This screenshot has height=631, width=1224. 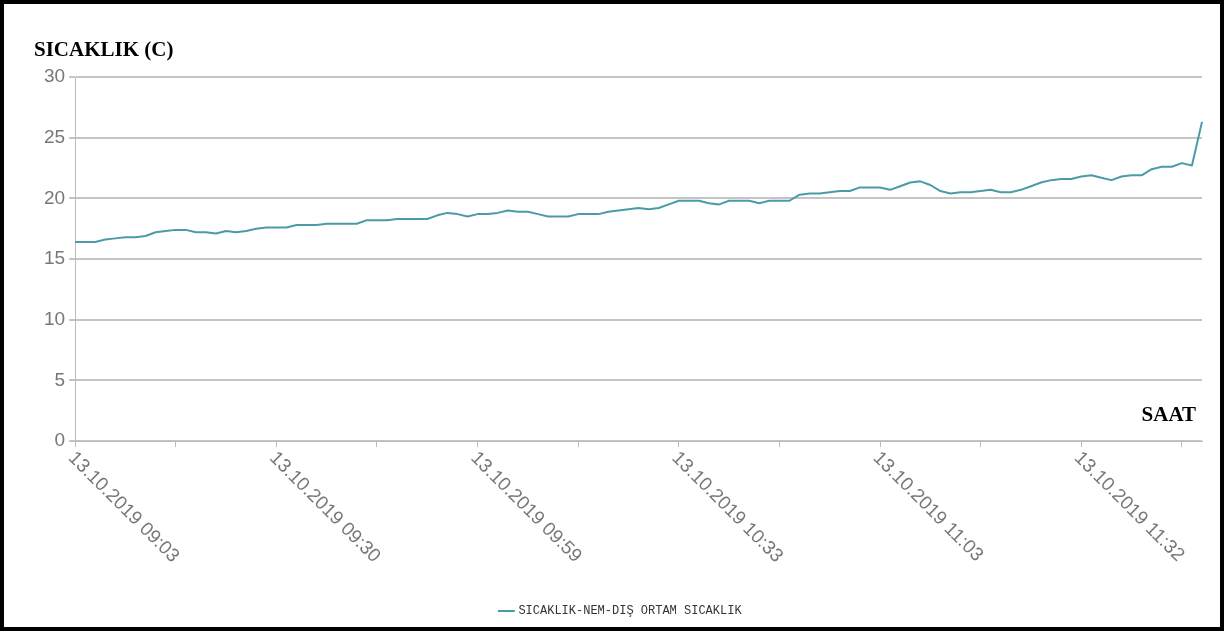 What do you see at coordinates (54, 318) in the screenshot?
I see `y-tick-label: 10` at bounding box center [54, 318].